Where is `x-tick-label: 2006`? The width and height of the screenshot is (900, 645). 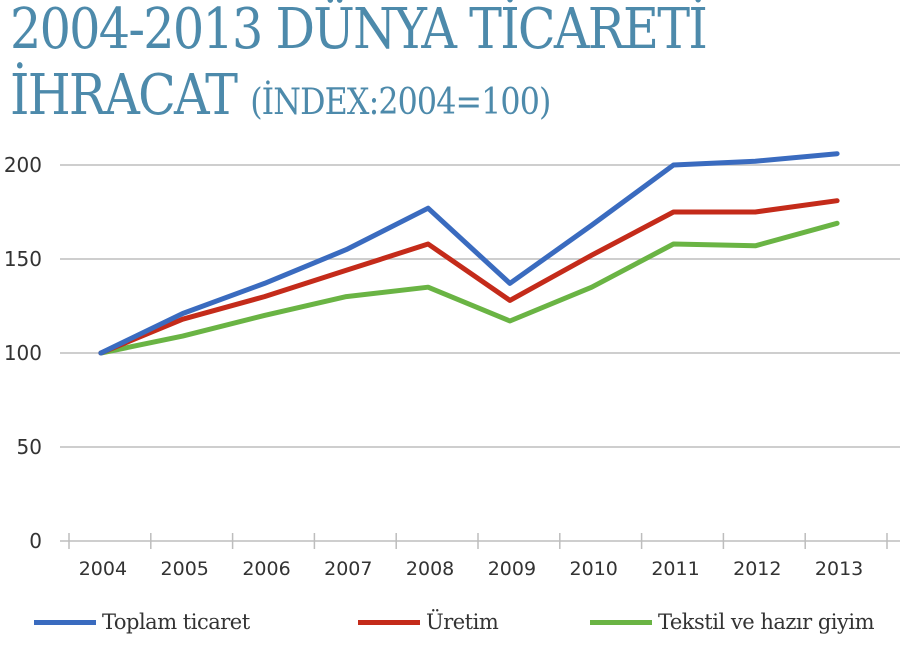
x-tick-label: 2006 is located at coordinates (266, 569).